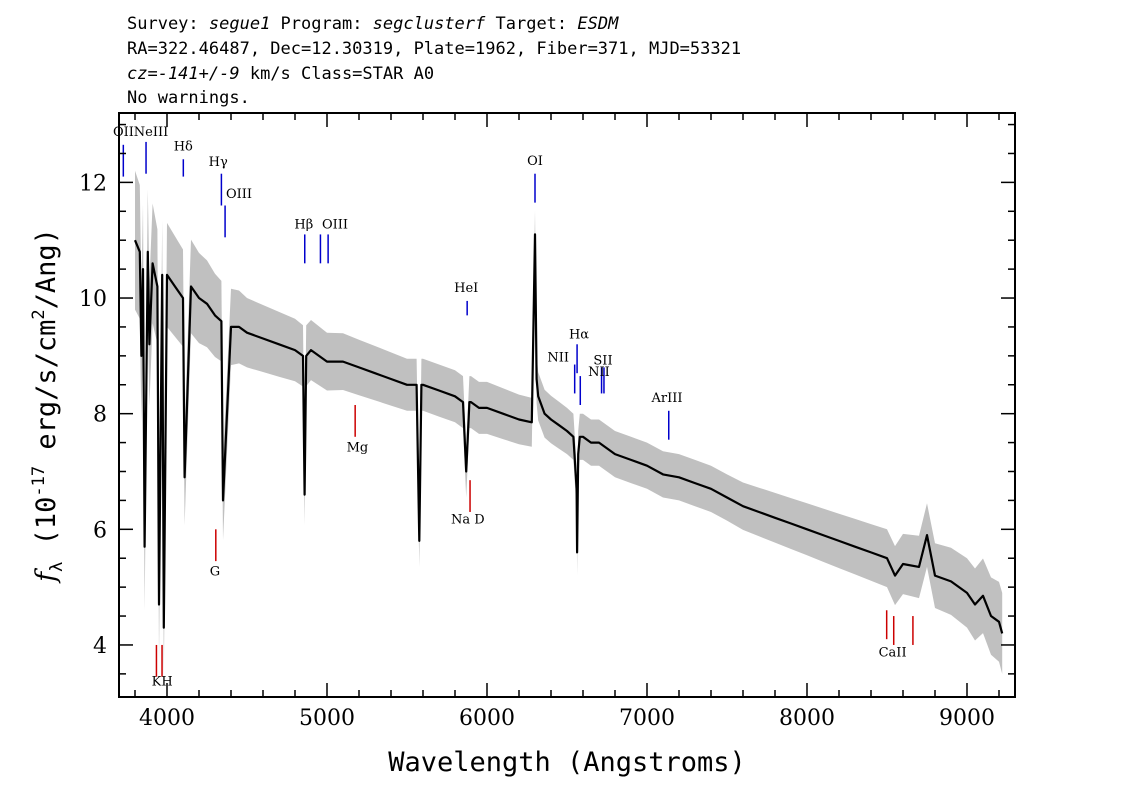 The width and height of the screenshot is (1134, 810). I want to click on line-label: CaII, so click(893, 653).